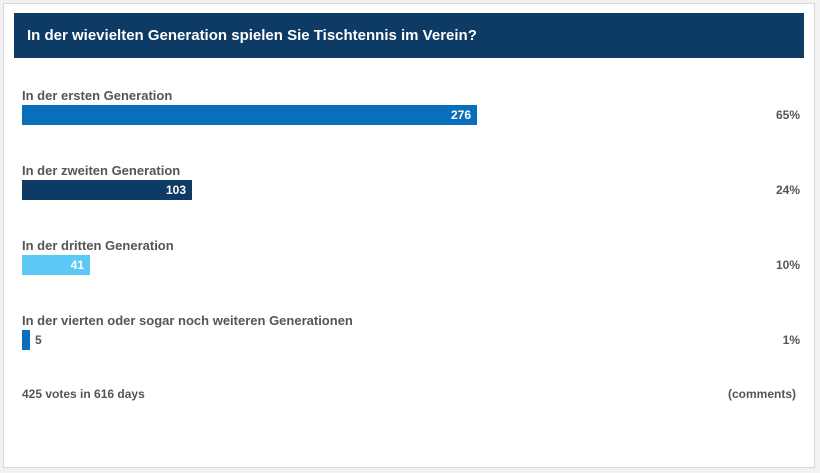  I want to click on comments-link: (comments), so click(761, 394).